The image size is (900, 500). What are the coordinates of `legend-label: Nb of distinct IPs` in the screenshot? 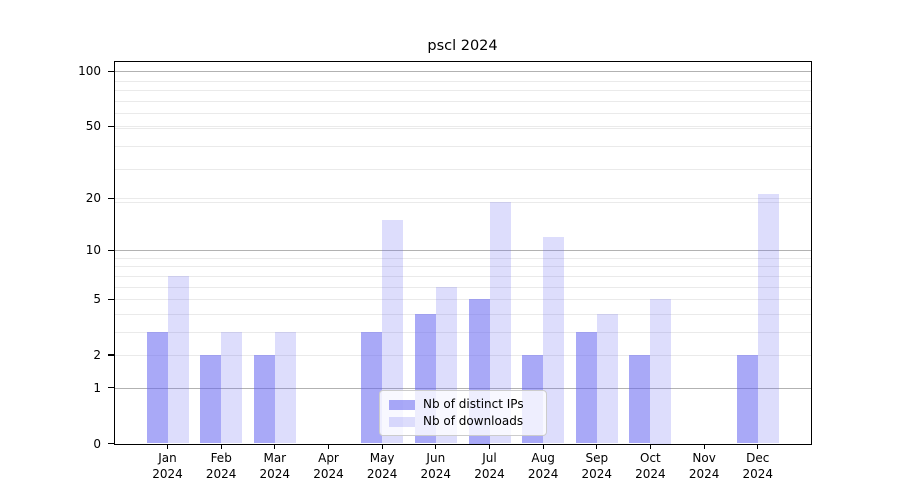 It's located at (473, 404).